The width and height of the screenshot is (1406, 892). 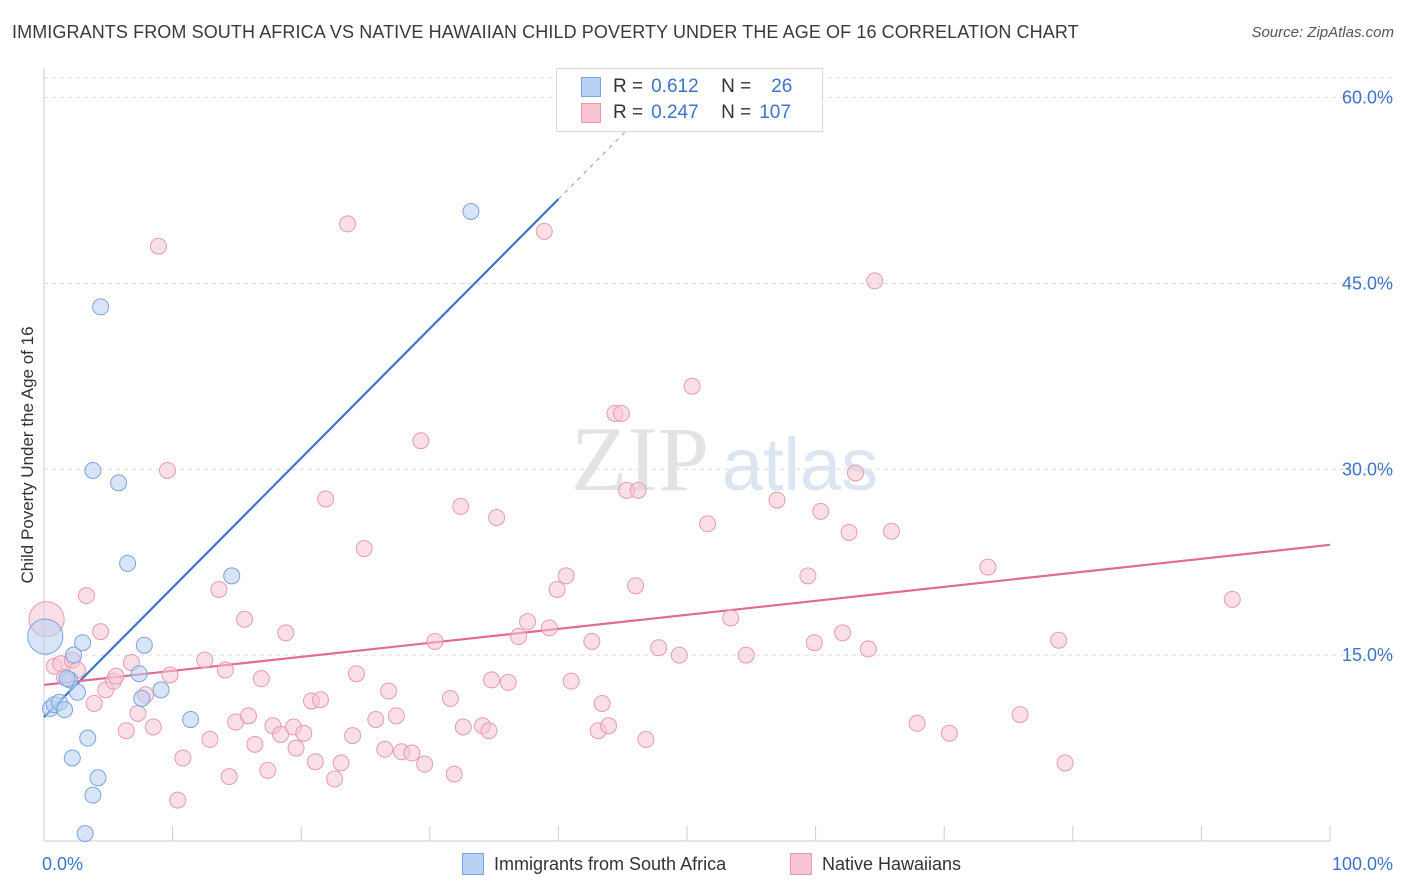 What do you see at coordinates (596, 160) in the screenshot?
I see `blue-trend-extension` at bounding box center [596, 160].